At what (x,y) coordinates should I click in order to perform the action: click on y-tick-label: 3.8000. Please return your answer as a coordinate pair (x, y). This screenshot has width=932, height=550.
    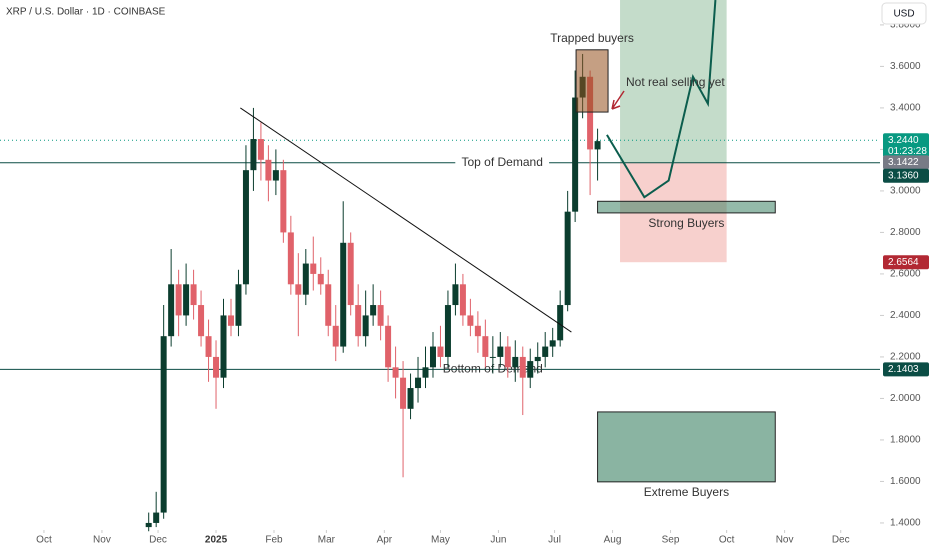
    Looking at the image, I should click on (905, 25).